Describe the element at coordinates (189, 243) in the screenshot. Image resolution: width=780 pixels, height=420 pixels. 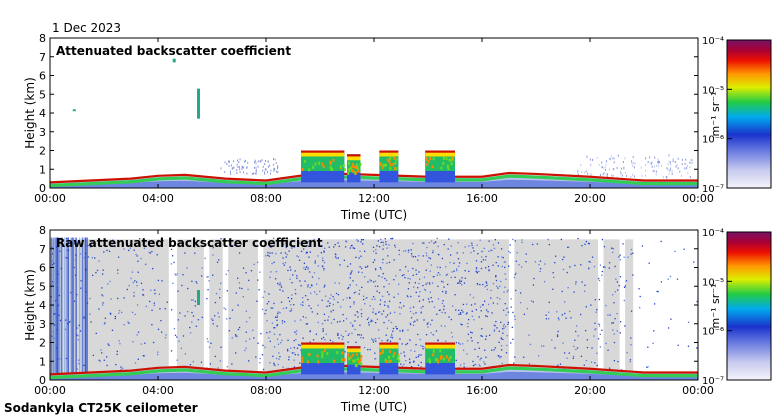
I see `panel-title: Raw attenuated backscatter coefficient` at that location.